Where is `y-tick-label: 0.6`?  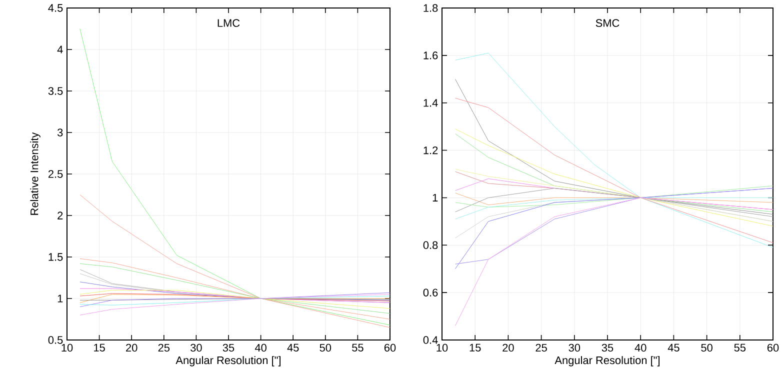 y-tick-label: 0.6 is located at coordinates (430, 292).